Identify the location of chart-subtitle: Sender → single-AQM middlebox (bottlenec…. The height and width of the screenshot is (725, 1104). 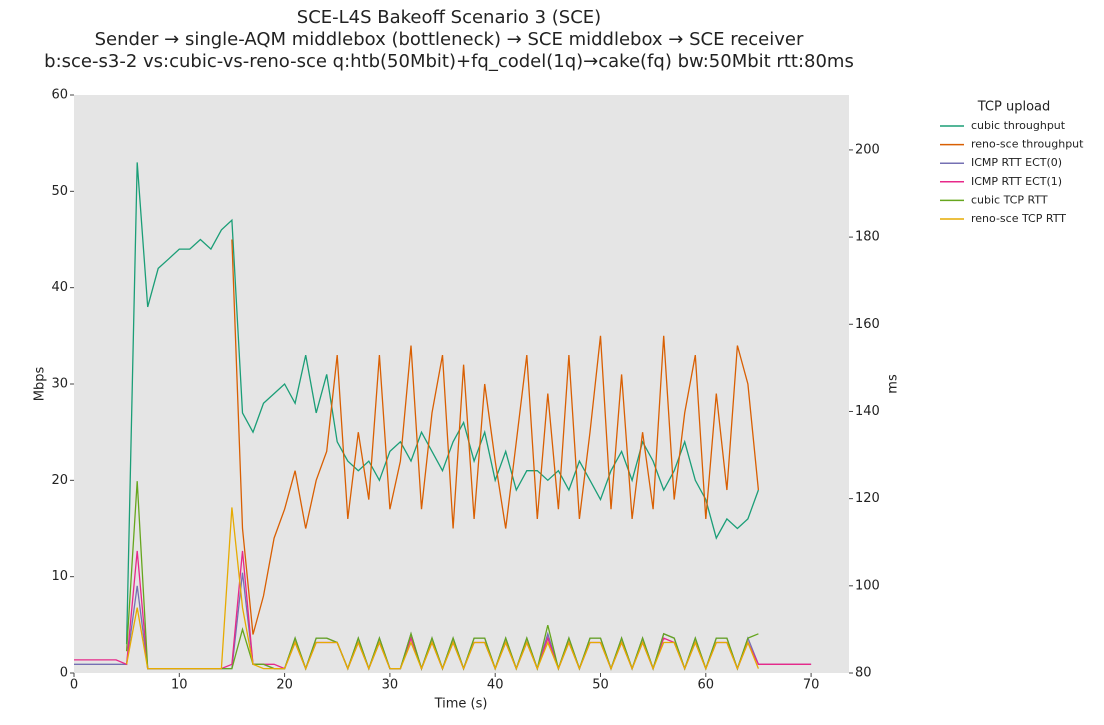
(449, 39).